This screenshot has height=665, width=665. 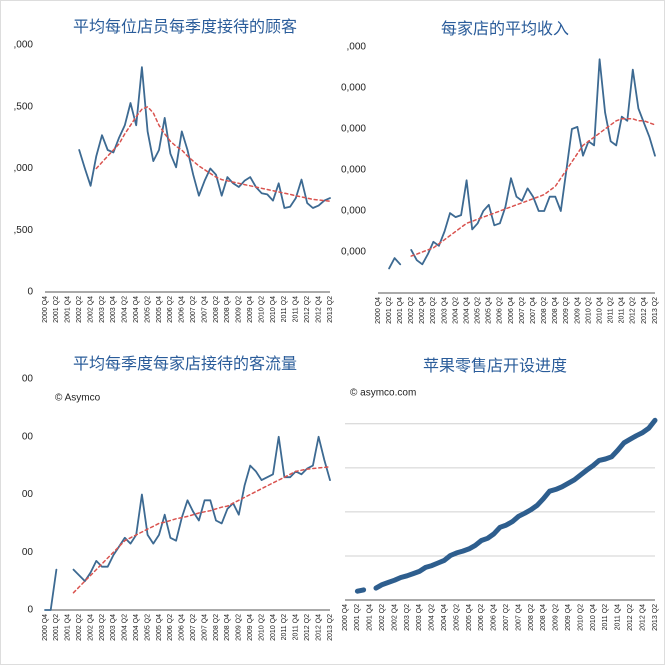 What do you see at coordinates (28, 436) in the screenshot?
I see `y-tick-label: 00` at bounding box center [28, 436].